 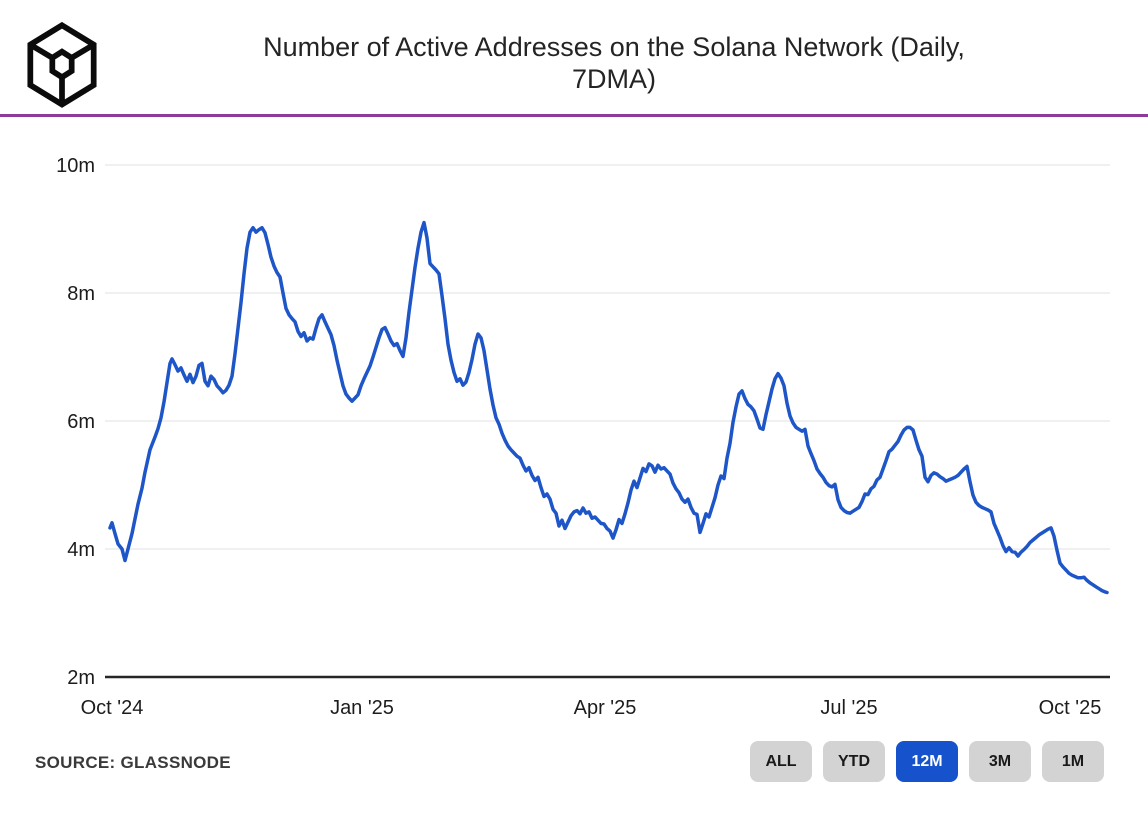 What do you see at coordinates (81, 294) in the screenshot?
I see `svg-text: 8m` at bounding box center [81, 294].